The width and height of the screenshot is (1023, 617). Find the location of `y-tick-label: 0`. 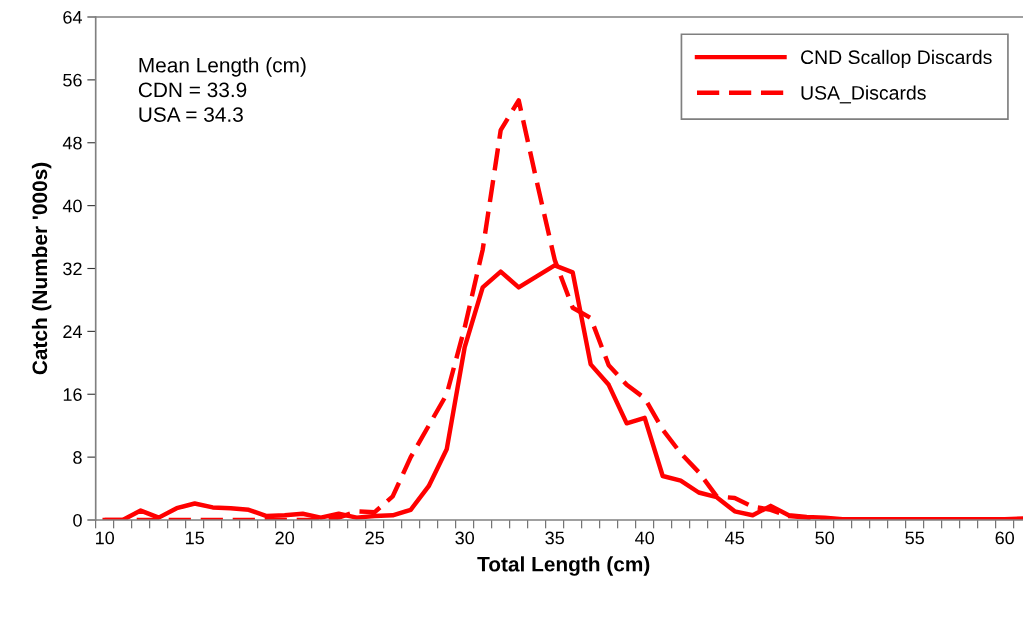

y-tick-label: 0 is located at coordinates (77, 520).